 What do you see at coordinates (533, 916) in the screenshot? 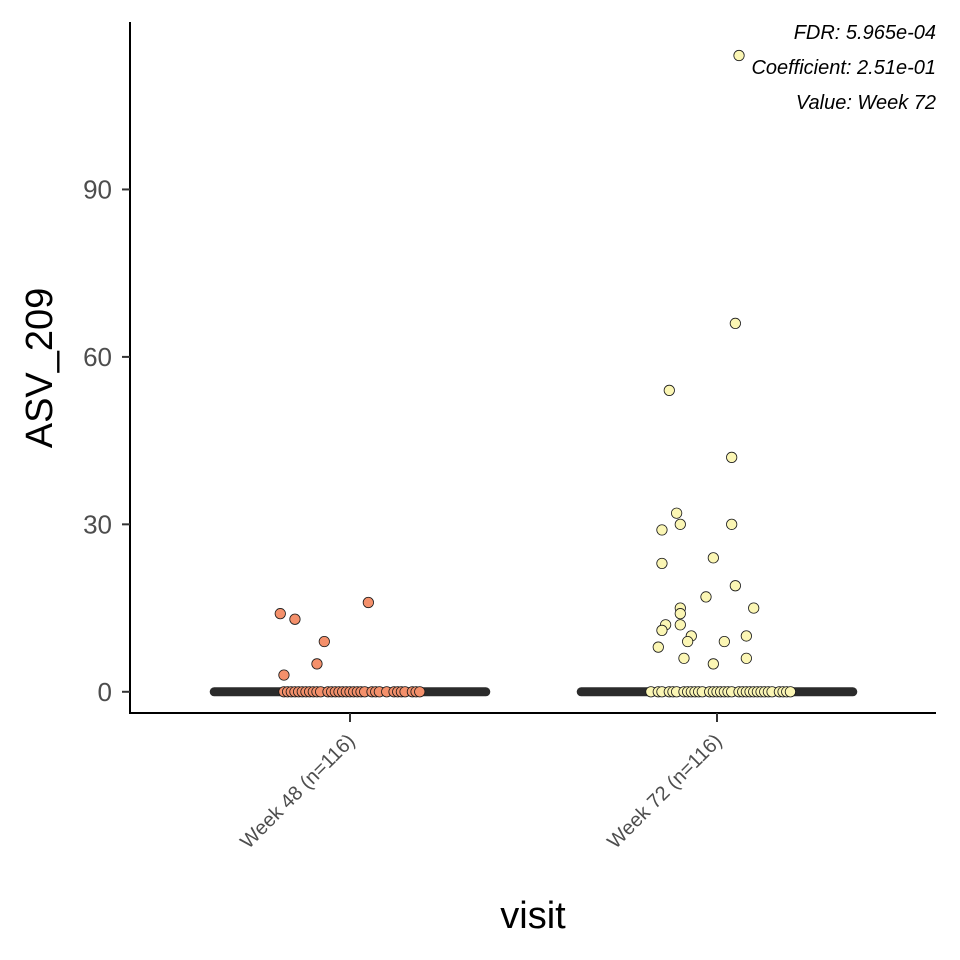
I see `x-axis-title: visit` at bounding box center [533, 916].